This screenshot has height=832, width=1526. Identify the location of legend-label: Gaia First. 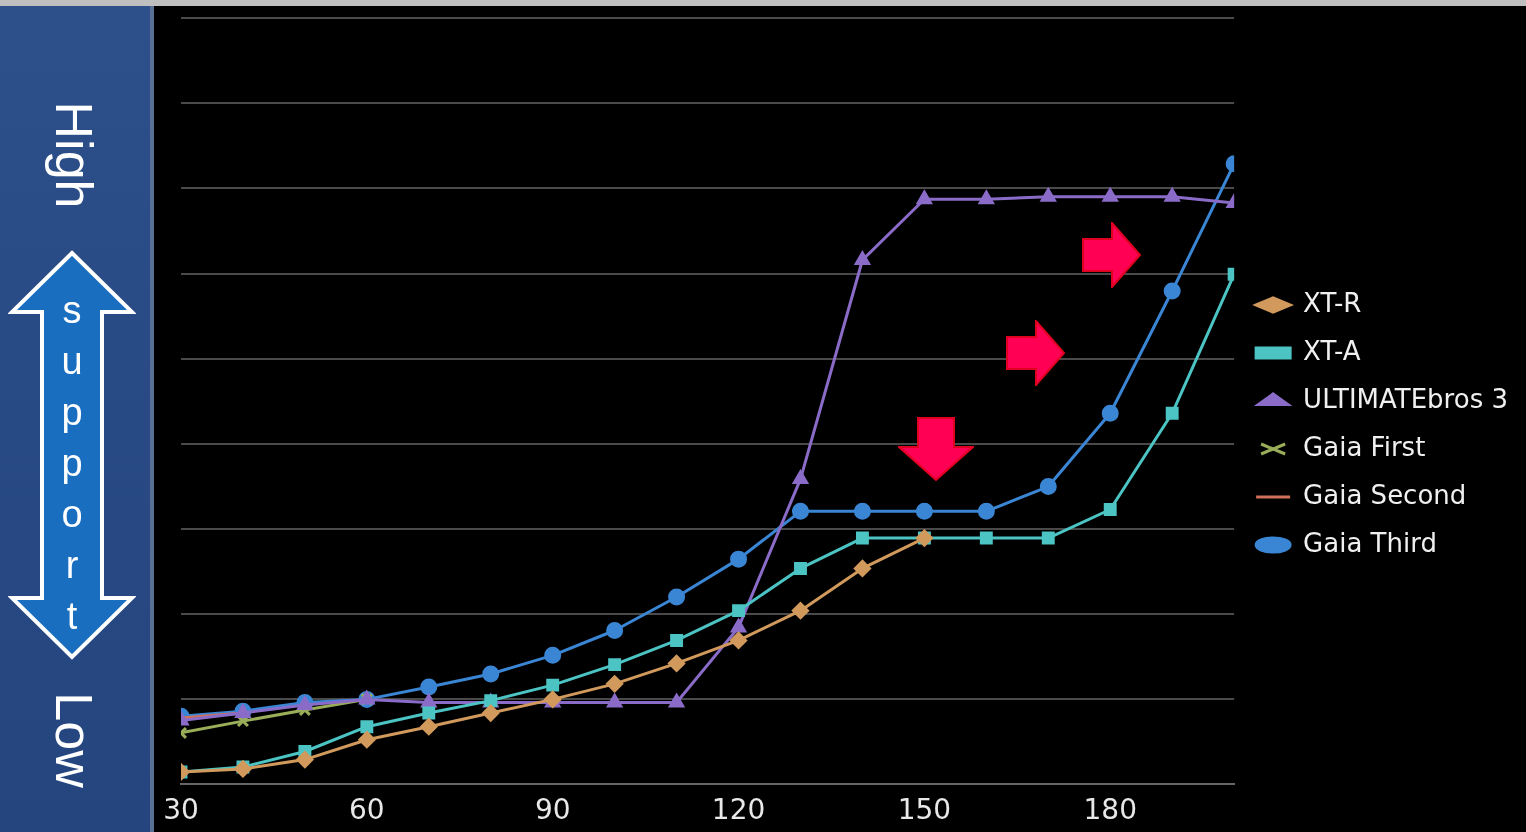
(1364, 446).